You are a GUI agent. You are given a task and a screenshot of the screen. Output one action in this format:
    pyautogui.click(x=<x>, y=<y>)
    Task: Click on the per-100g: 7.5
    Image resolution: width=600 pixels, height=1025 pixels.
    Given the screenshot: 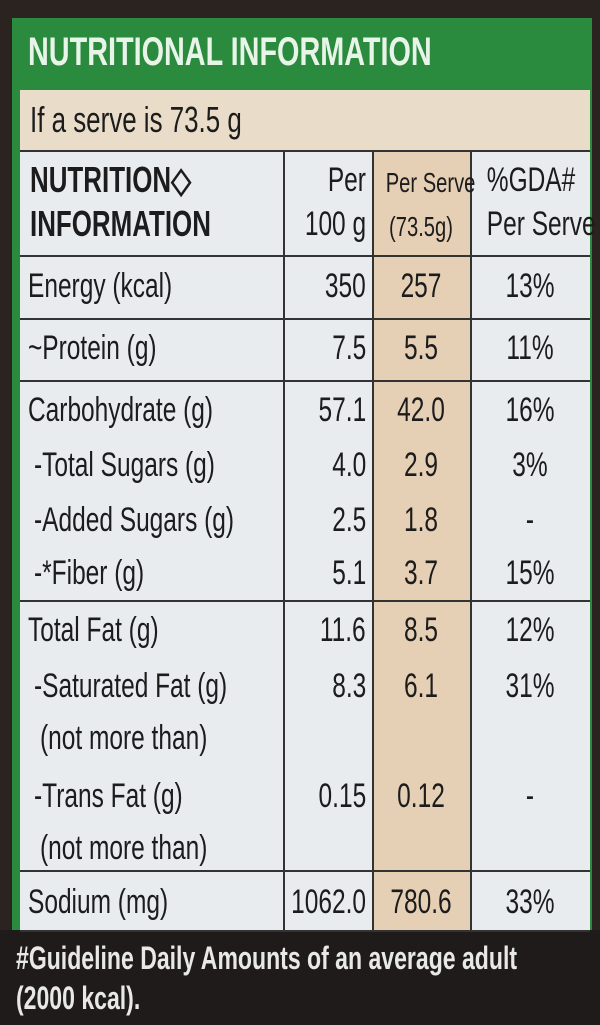 What is the action you would take?
    pyautogui.click(x=348, y=348)
    